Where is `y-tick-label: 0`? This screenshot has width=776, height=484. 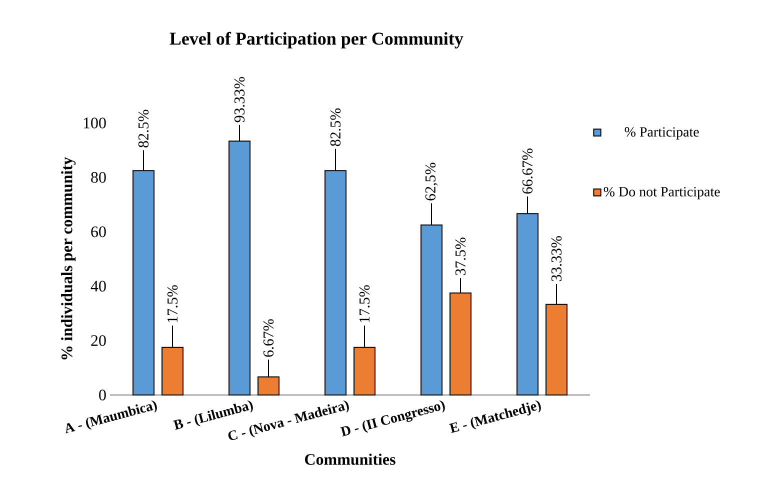 y-tick-label: 0 is located at coordinates (102, 395).